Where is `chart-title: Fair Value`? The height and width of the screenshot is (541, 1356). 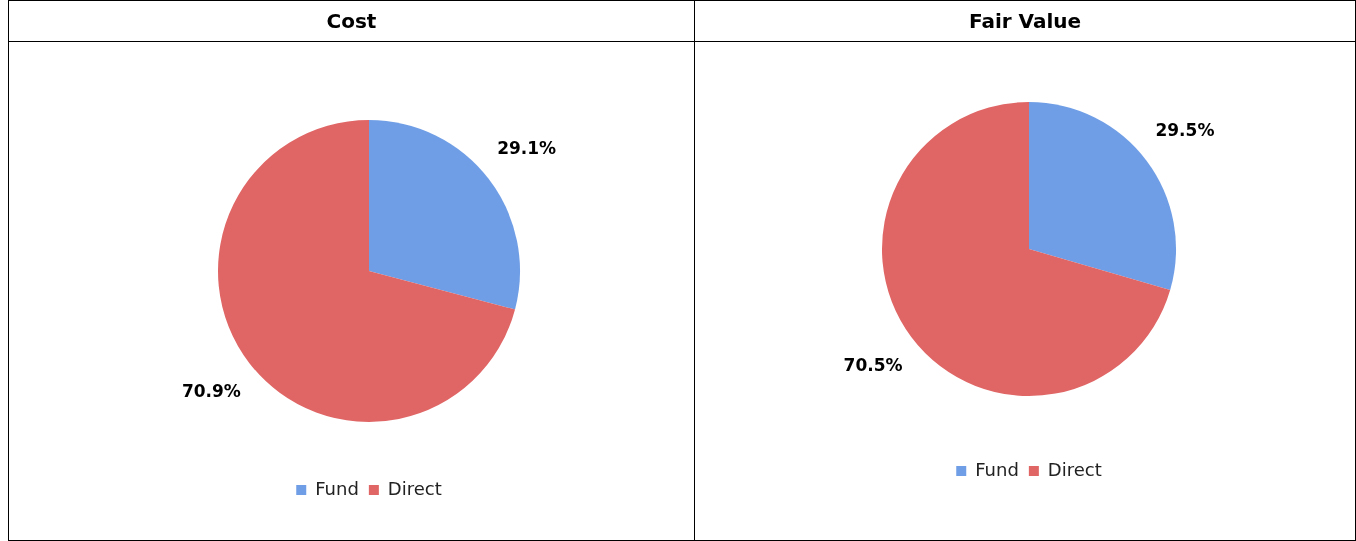
chart-title: Fair Value is located at coordinates (1025, 21).